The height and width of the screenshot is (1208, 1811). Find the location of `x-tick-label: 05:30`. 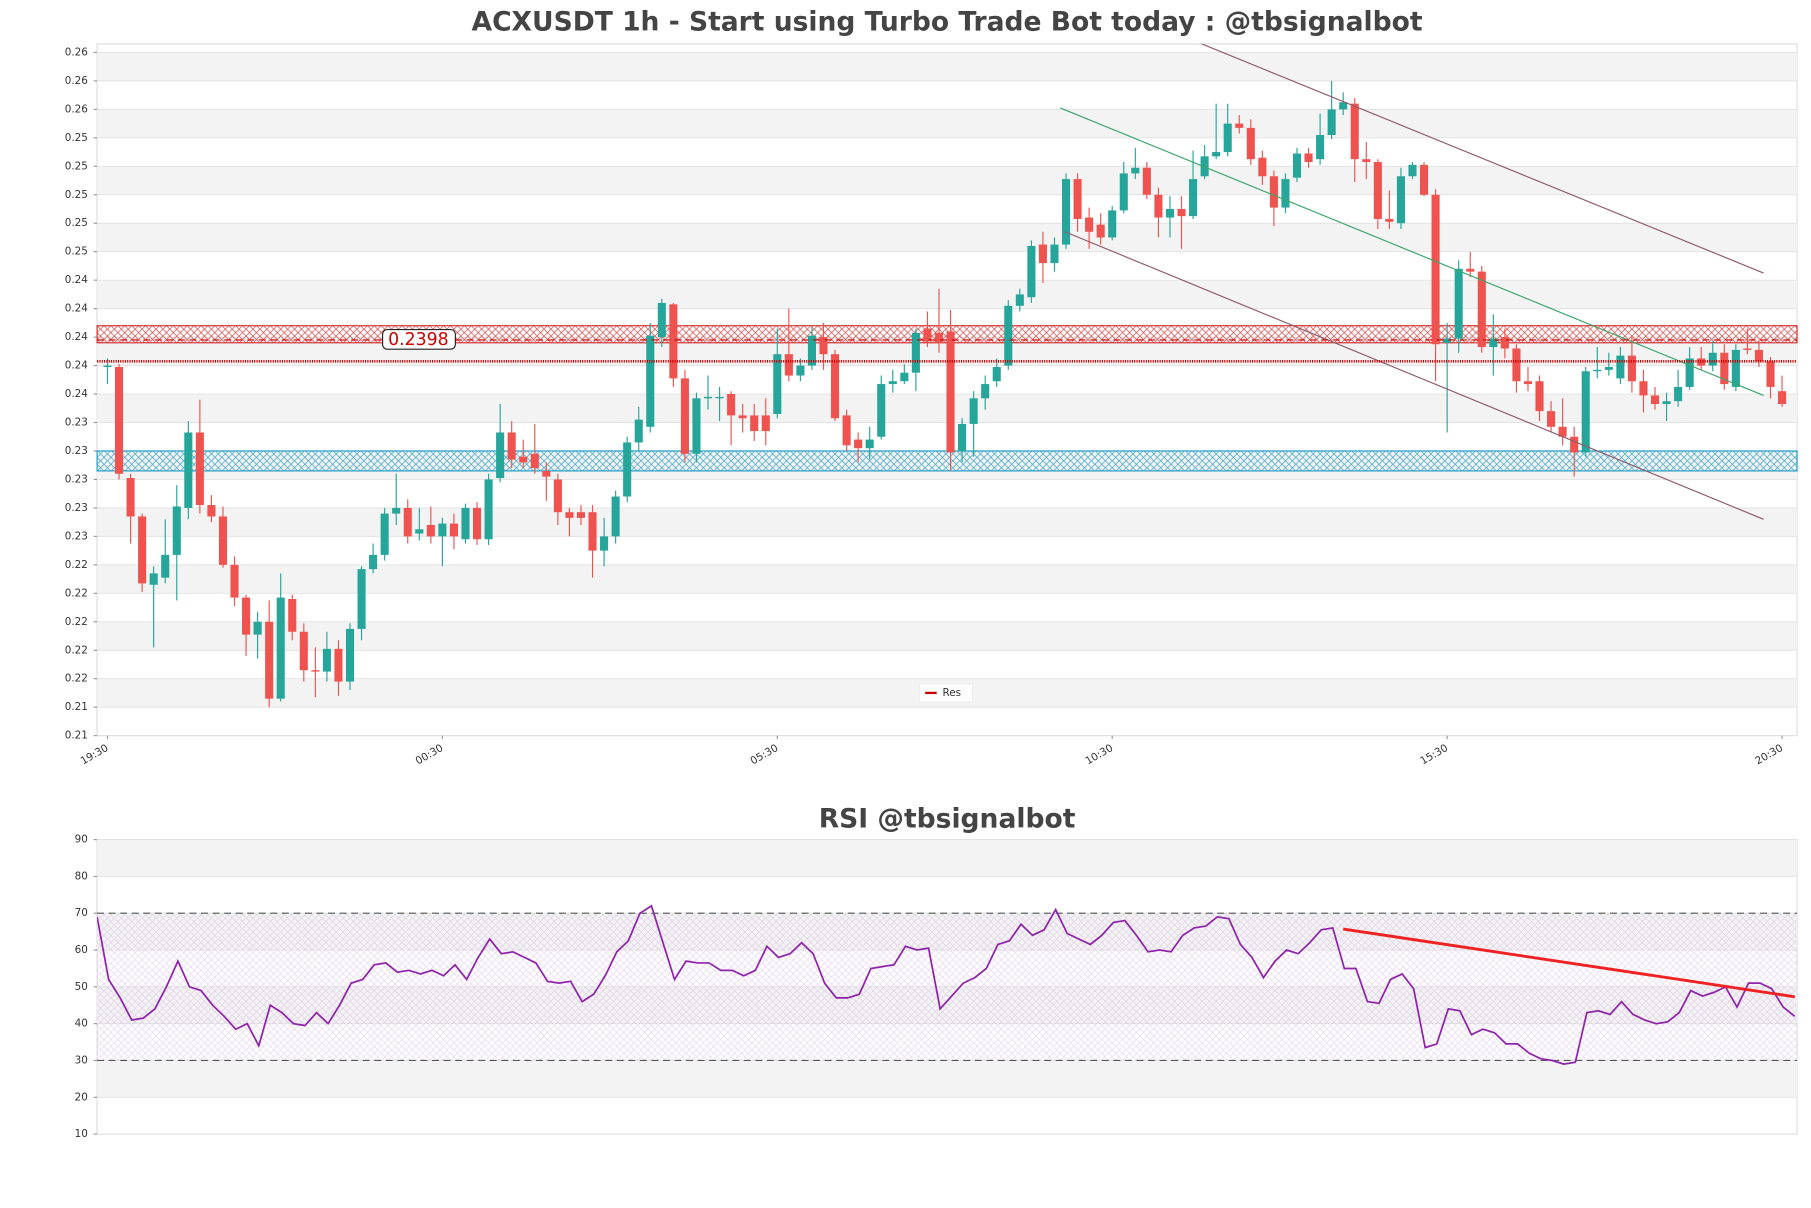

x-tick-label: 05:30 is located at coordinates (764, 754).